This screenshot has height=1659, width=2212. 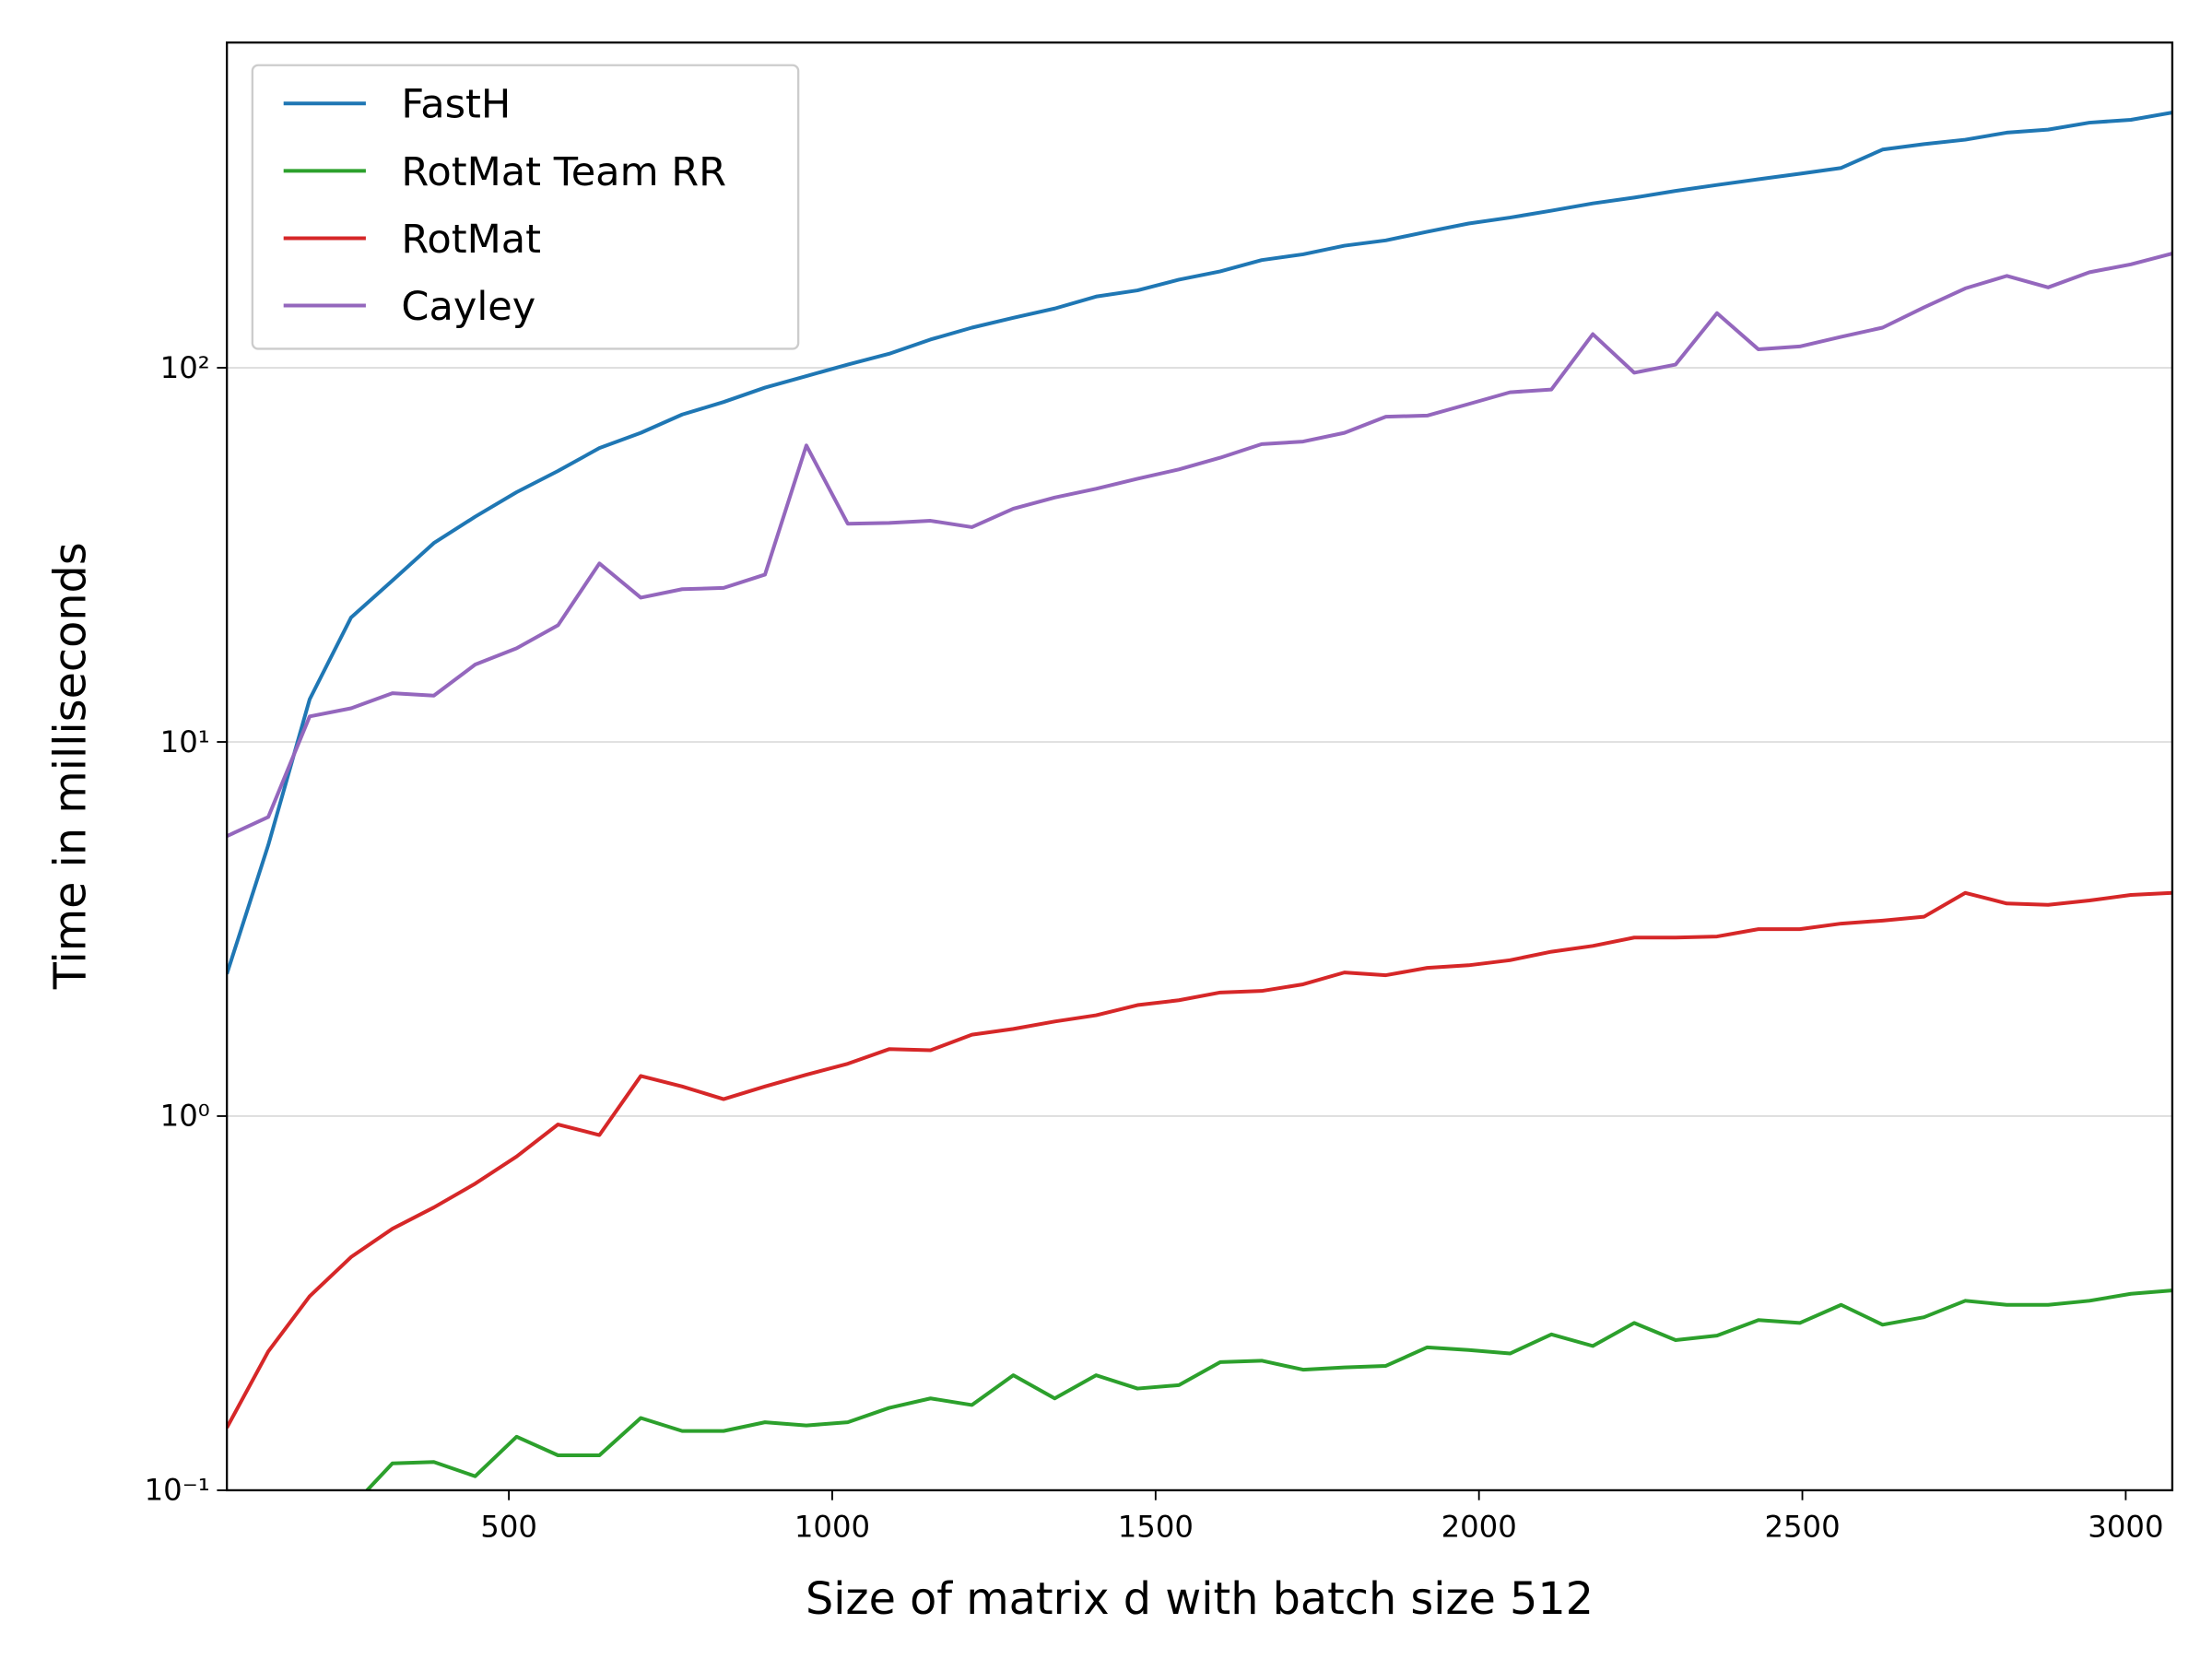 What do you see at coordinates (185, 367) in the screenshot?
I see `y-tick-label: 10²` at bounding box center [185, 367].